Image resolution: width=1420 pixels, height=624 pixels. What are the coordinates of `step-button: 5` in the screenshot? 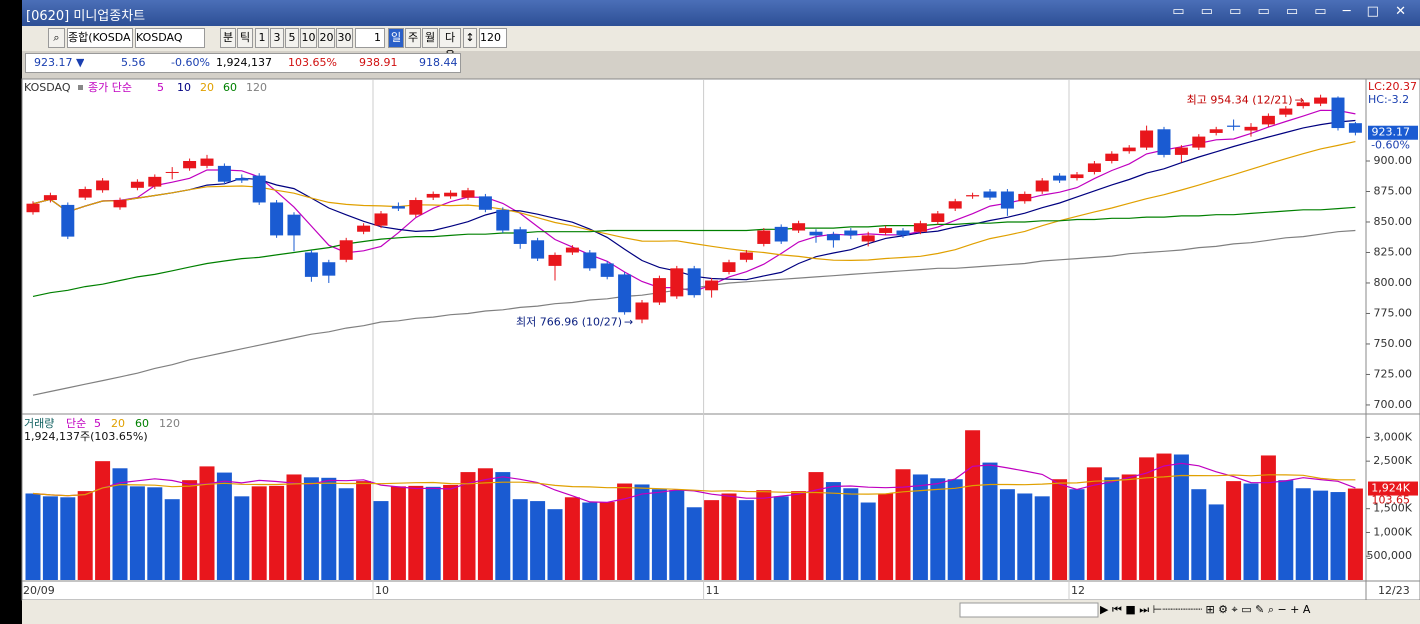 It's located at (292, 38).